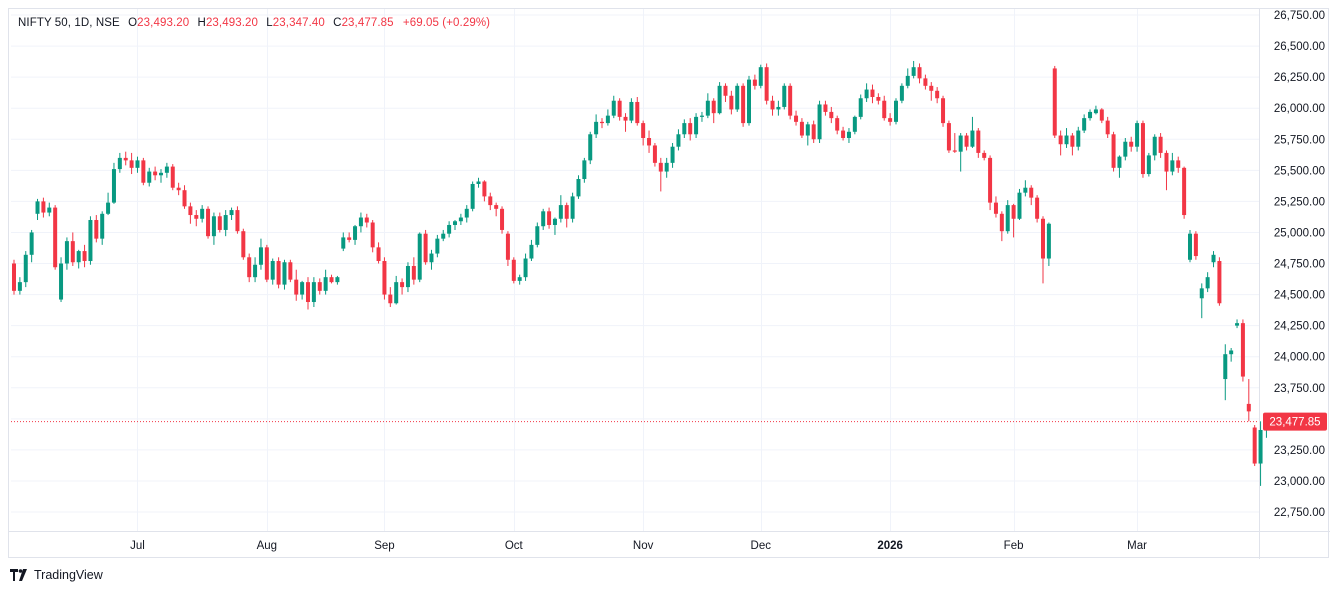 The height and width of the screenshot is (593, 1339). Describe the element at coordinates (1299, 265) in the screenshot. I see `y-tick-label: 24,750.00` at that location.